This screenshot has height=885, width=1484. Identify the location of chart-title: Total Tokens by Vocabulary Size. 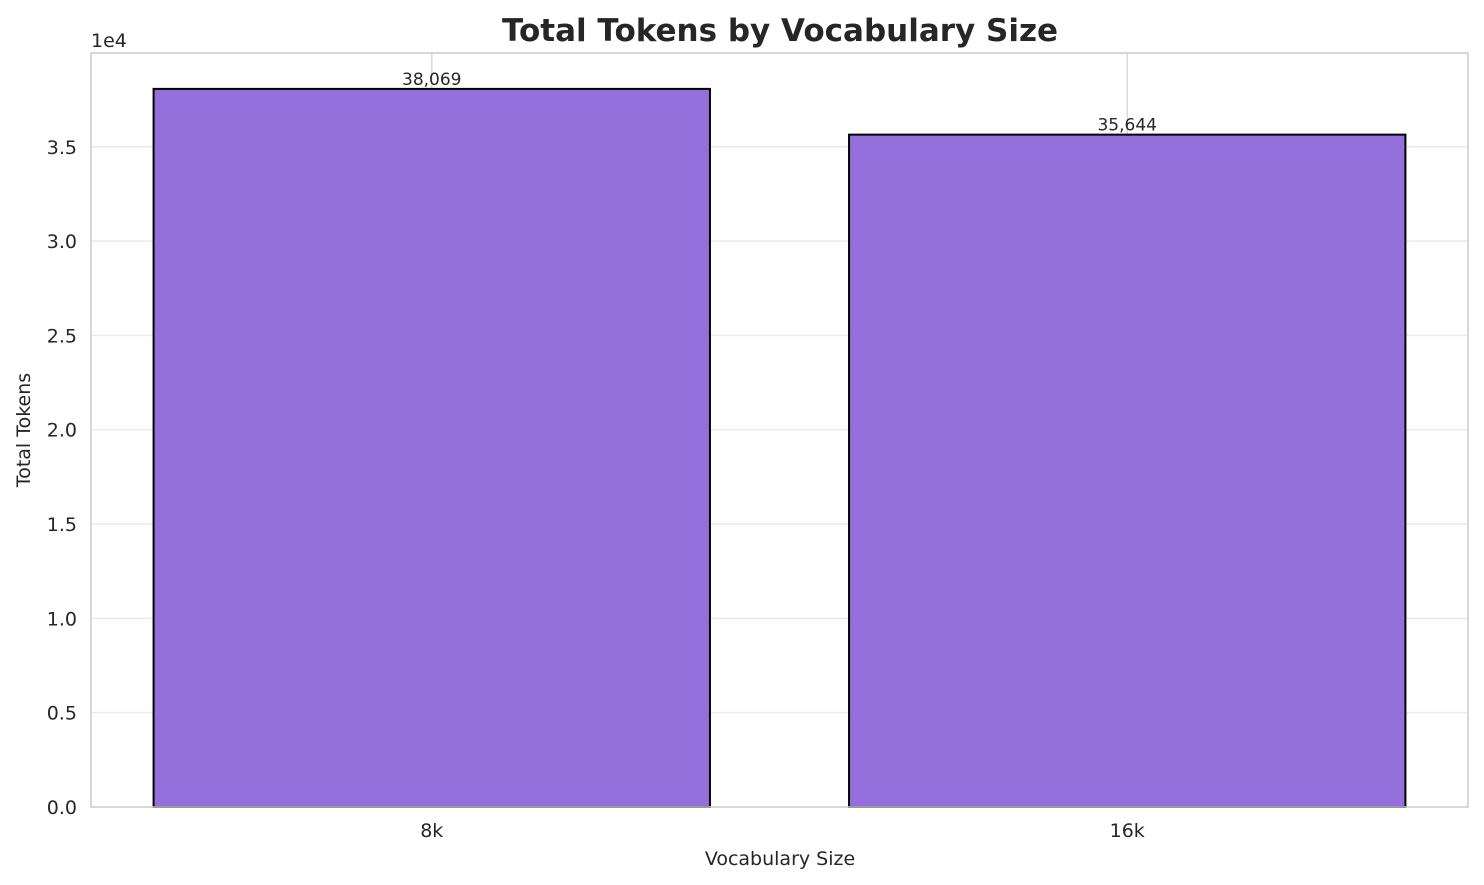
(780, 31).